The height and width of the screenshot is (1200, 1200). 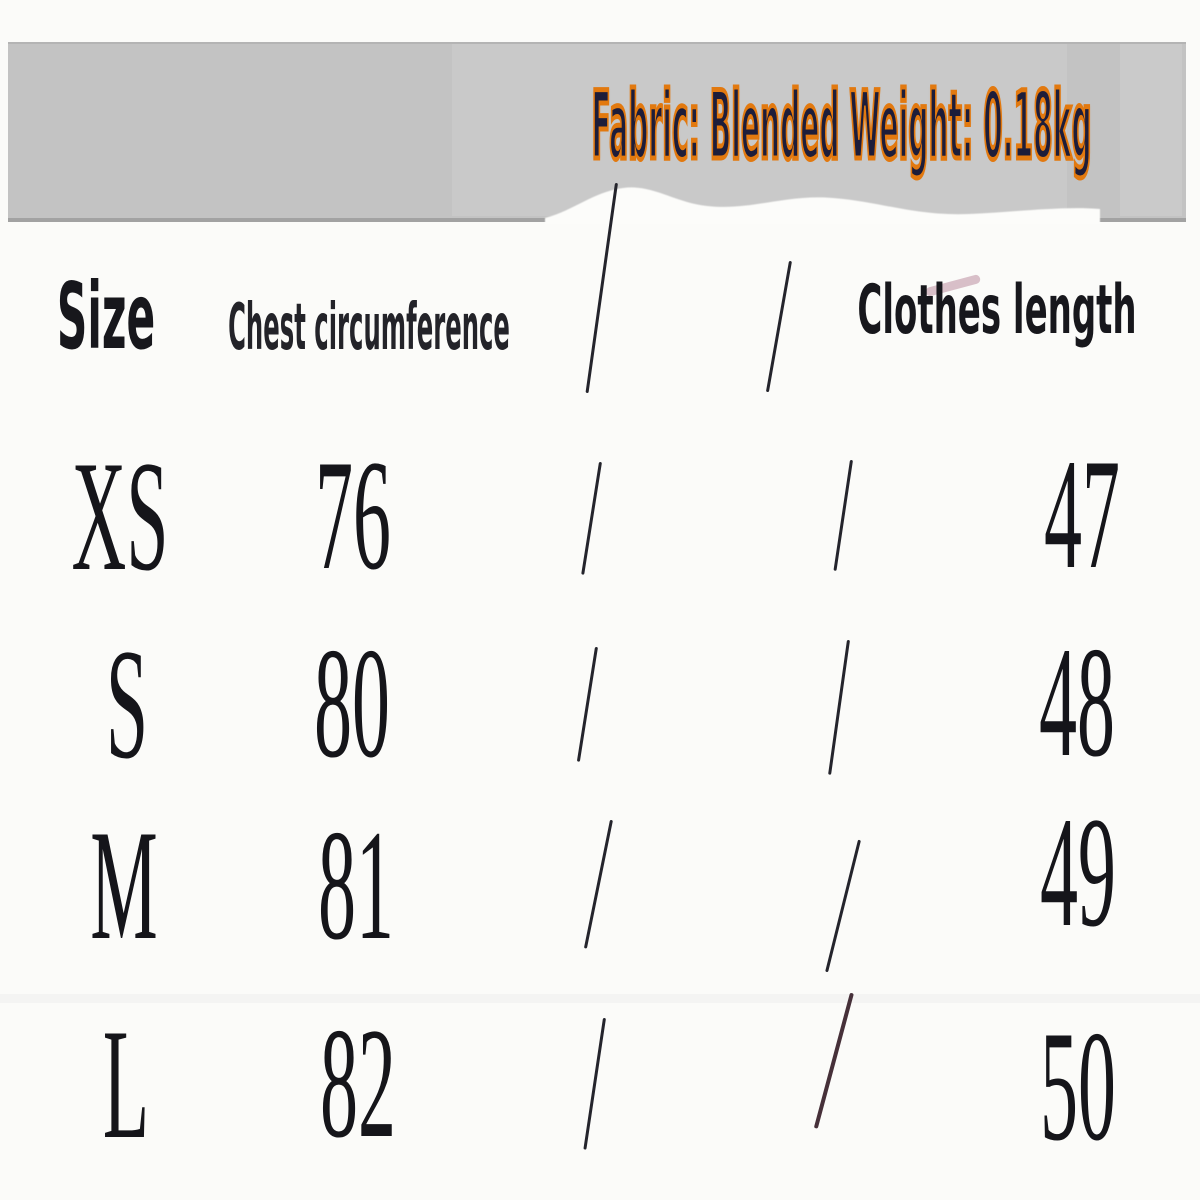 I want to click on table-row-xs-size: XS, so click(x=120, y=516).